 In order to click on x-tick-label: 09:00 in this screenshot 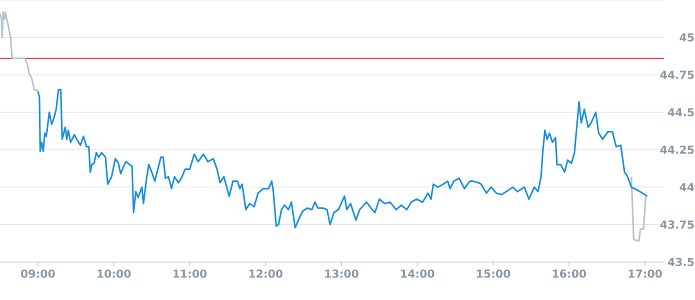, I will do `click(38, 274)`.